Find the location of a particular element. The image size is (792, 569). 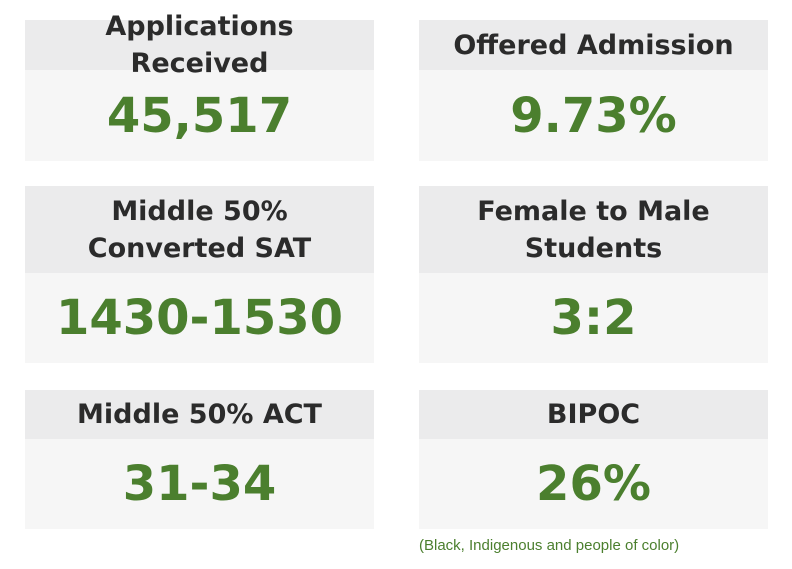

stat-label: BIPOC is located at coordinates (593, 414).